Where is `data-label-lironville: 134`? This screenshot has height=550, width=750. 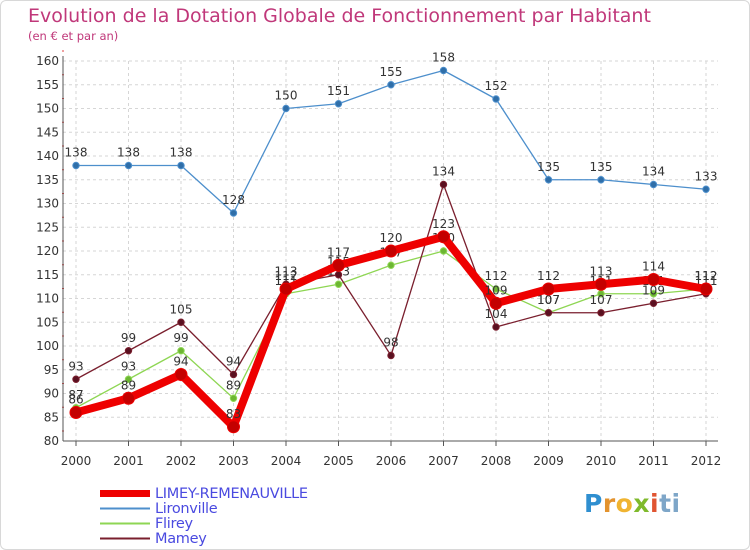 data-label-lironville: 134 is located at coordinates (653, 172).